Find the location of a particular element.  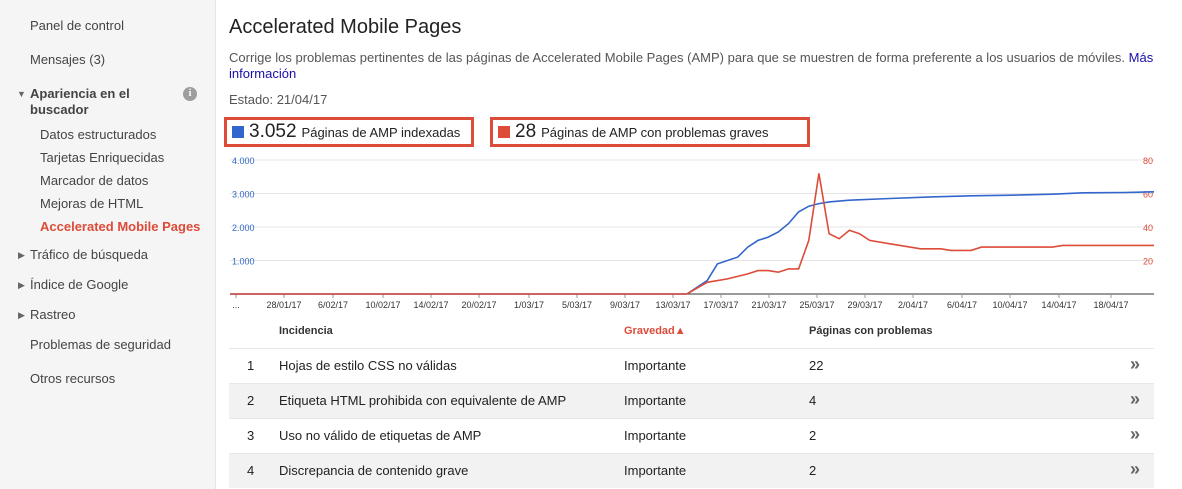

more-info-link: Más información is located at coordinates (691, 65).